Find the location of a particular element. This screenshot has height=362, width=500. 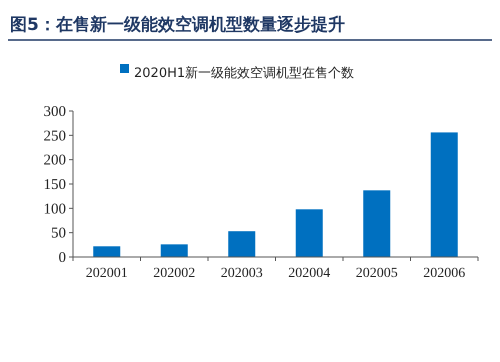

legend-label: 2020H1新一级能效空调机型在售个数 is located at coordinates (244, 73).